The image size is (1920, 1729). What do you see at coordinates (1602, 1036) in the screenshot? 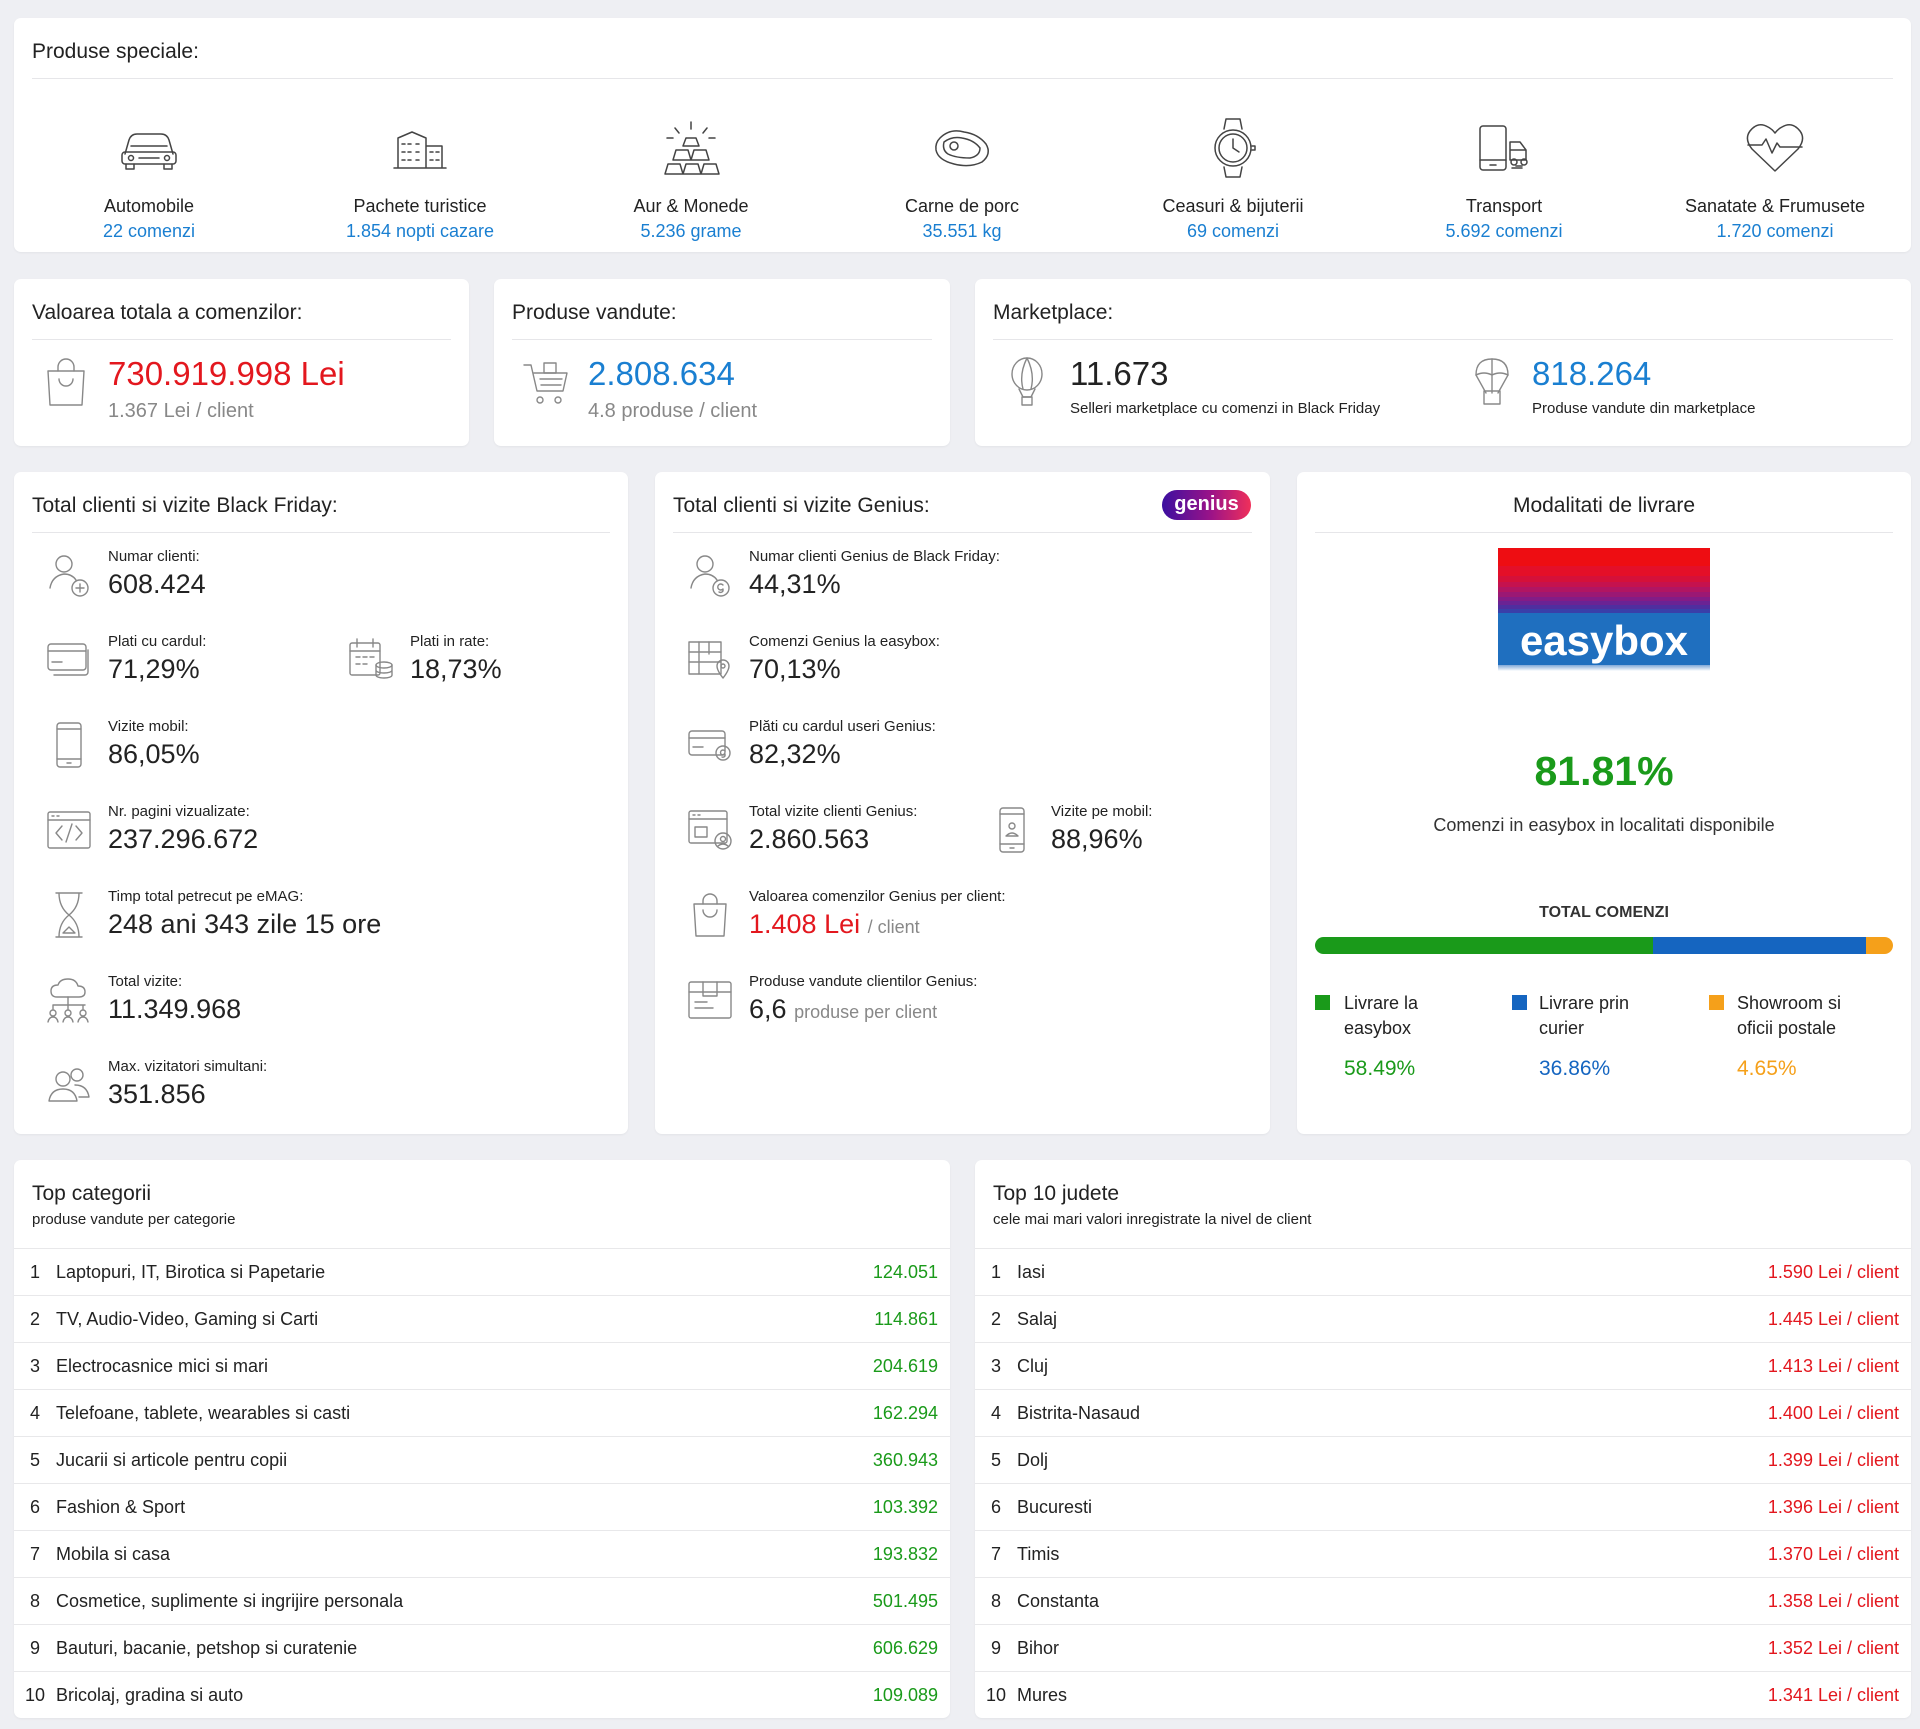
I see `legend-courier: Livrare prin curier 36.86%` at bounding box center [1602, 1036].